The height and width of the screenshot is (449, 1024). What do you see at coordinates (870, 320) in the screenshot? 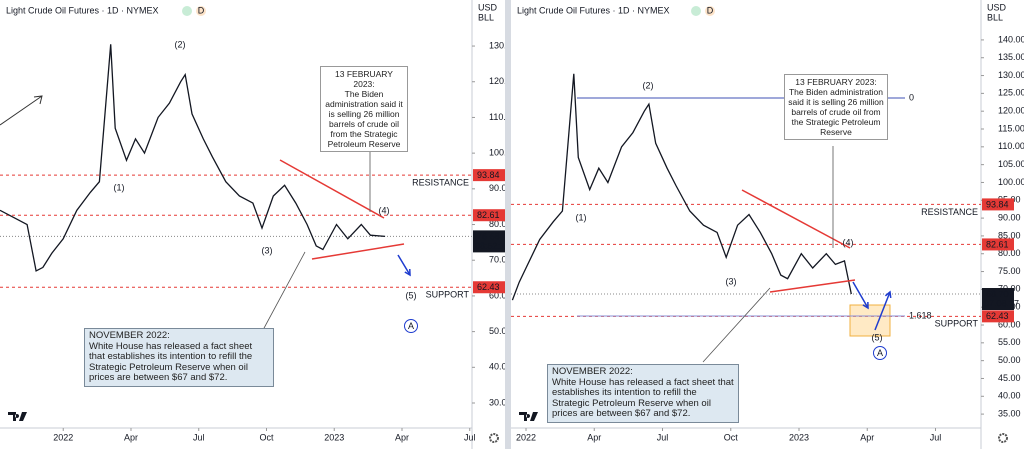
I see `target-box` at bounding box center [870, 320].